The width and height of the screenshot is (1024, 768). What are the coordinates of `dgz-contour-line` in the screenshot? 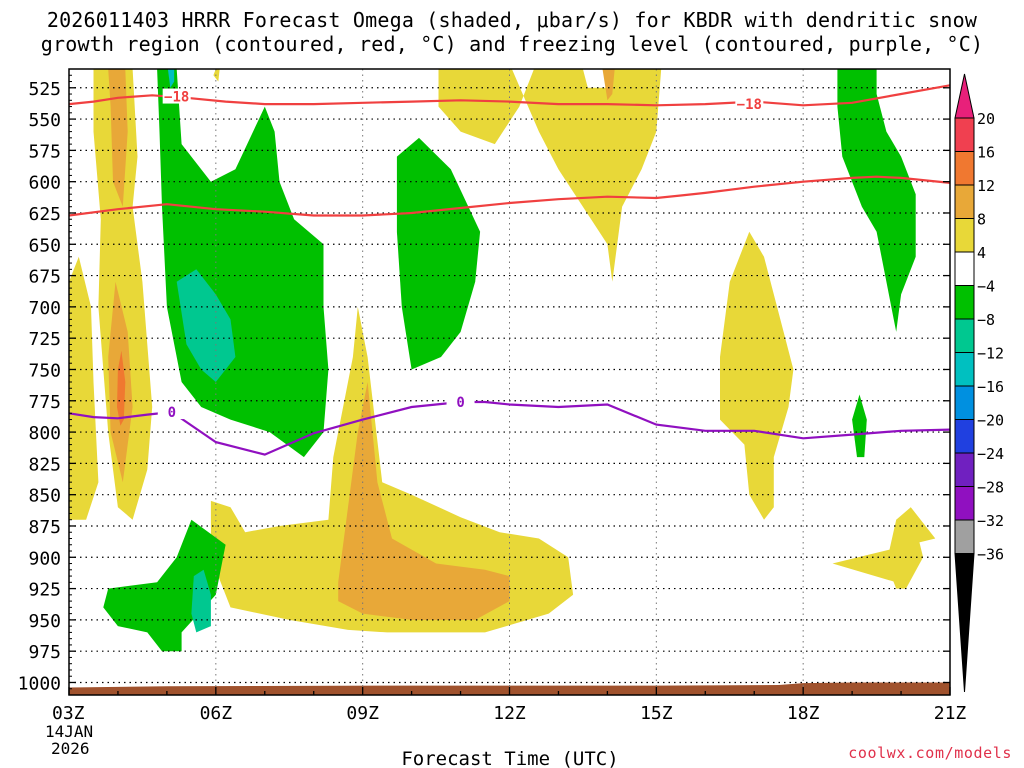 It's located at (509, 196).